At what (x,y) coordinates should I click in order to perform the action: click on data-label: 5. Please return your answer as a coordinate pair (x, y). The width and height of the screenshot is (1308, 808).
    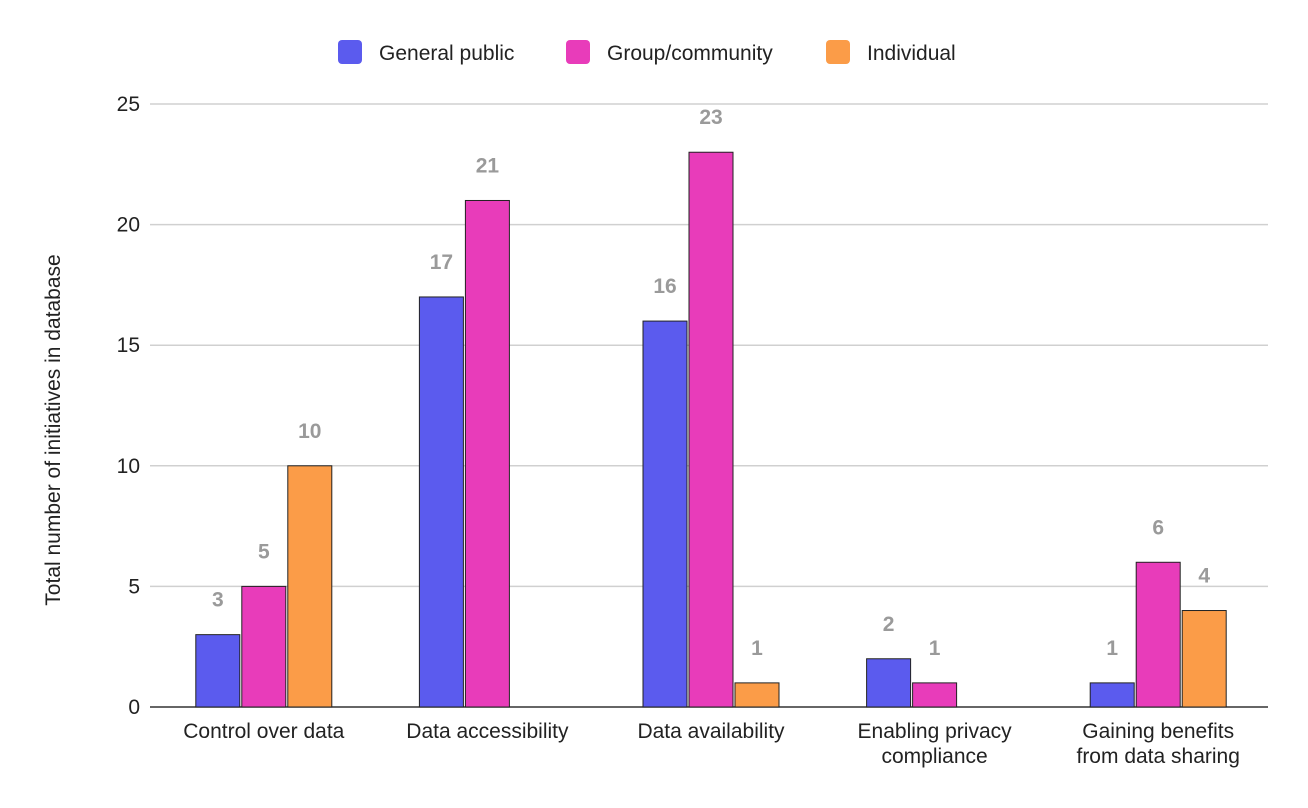
    Looking at the image, I should click on (264, 551).